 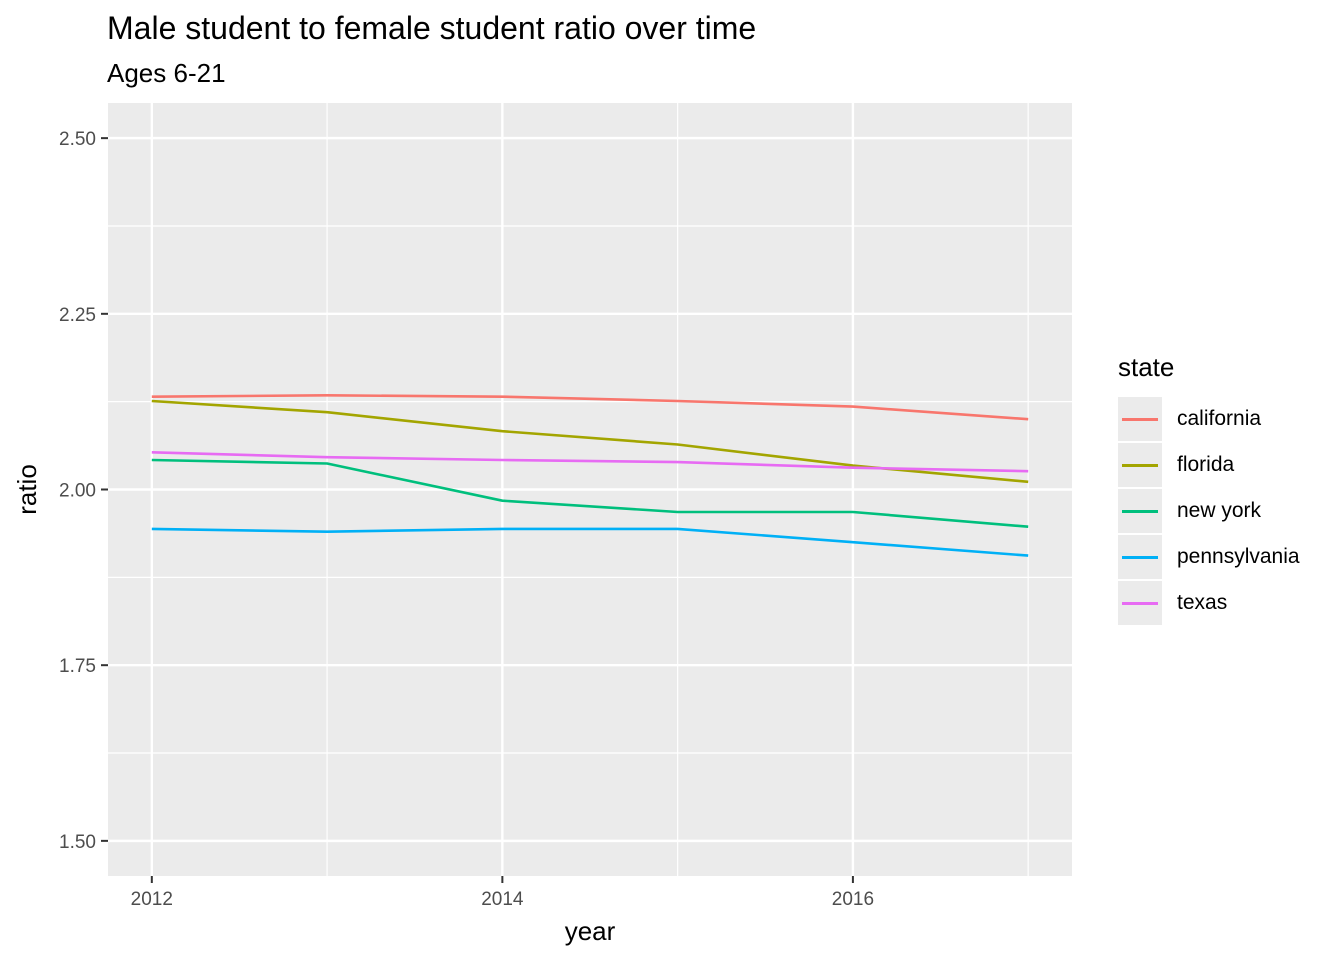 What do you see at coordinates (1206, 464) in the screenshot?
I see `legend-label: florida` at bounding box center [1206, 464].